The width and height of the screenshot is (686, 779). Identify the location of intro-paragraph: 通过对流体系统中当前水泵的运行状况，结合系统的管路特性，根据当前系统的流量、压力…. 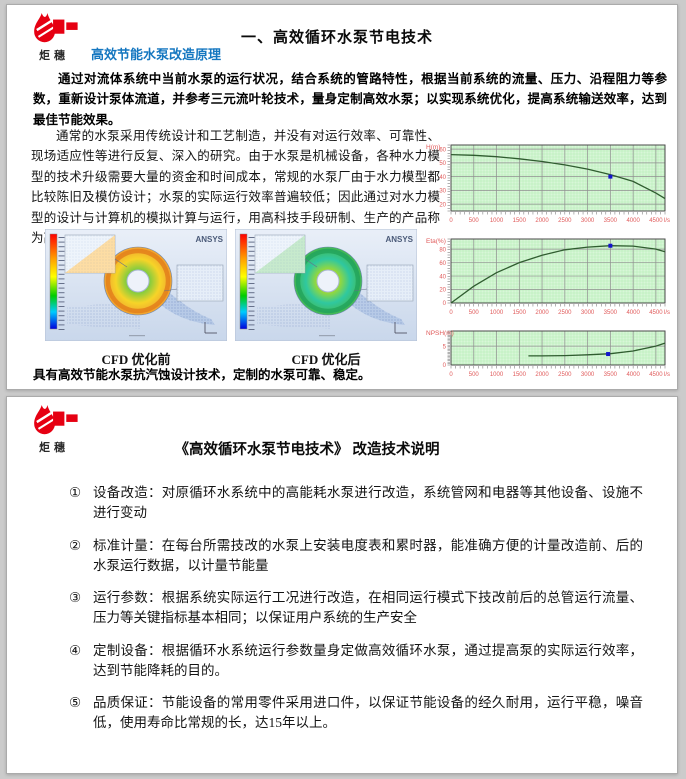
(350, 99).